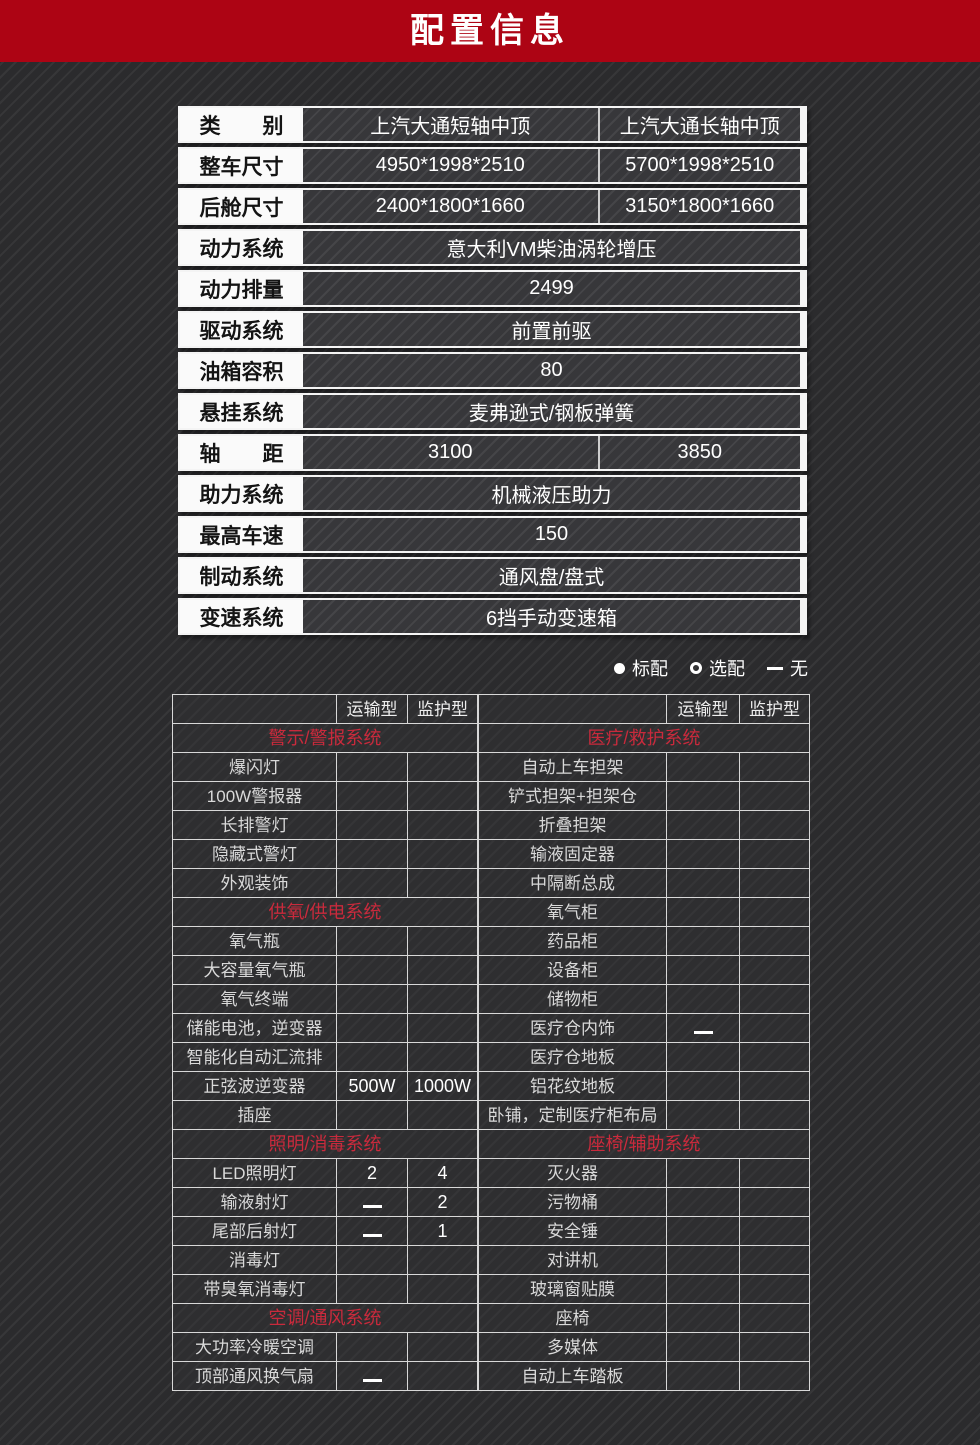  I want to click on legend-label: 无, so click(799, 669).